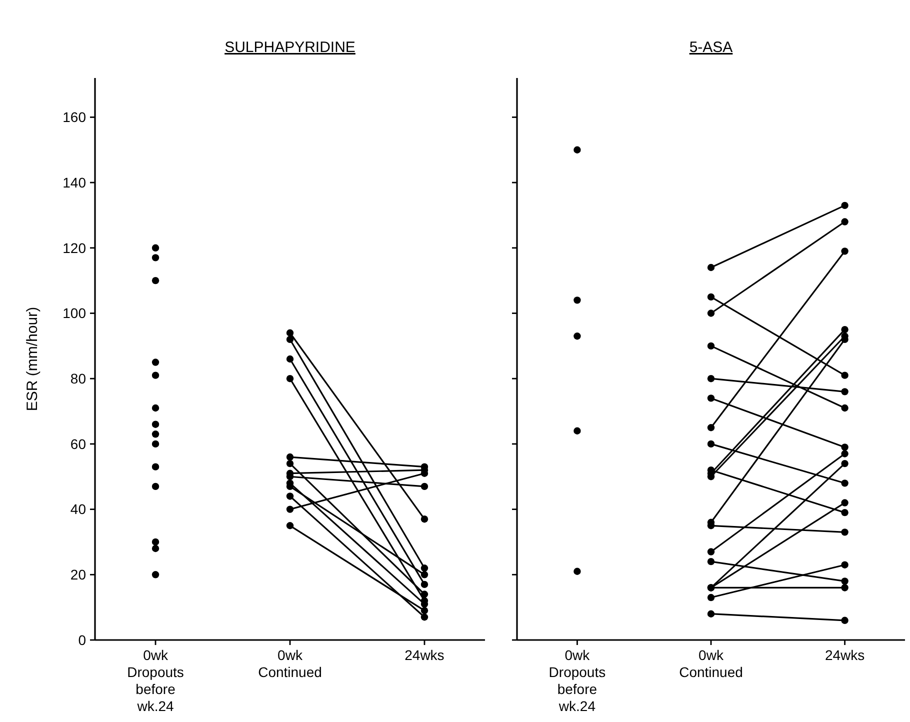 The image size is (910, 722). What do you see at coordinates (78, 378) in the screenshot?
I see `y-tick-label: 80` at bounding box center [78, 378].